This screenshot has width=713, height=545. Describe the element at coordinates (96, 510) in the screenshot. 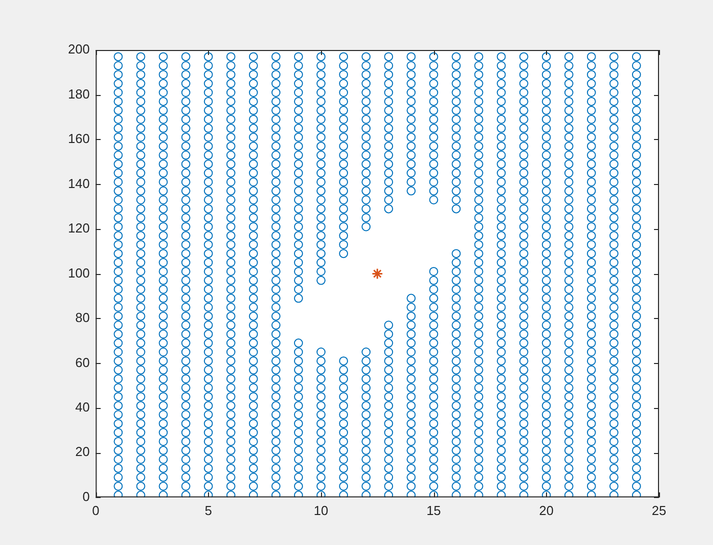

I see `x-tick-label: 0` at that location.